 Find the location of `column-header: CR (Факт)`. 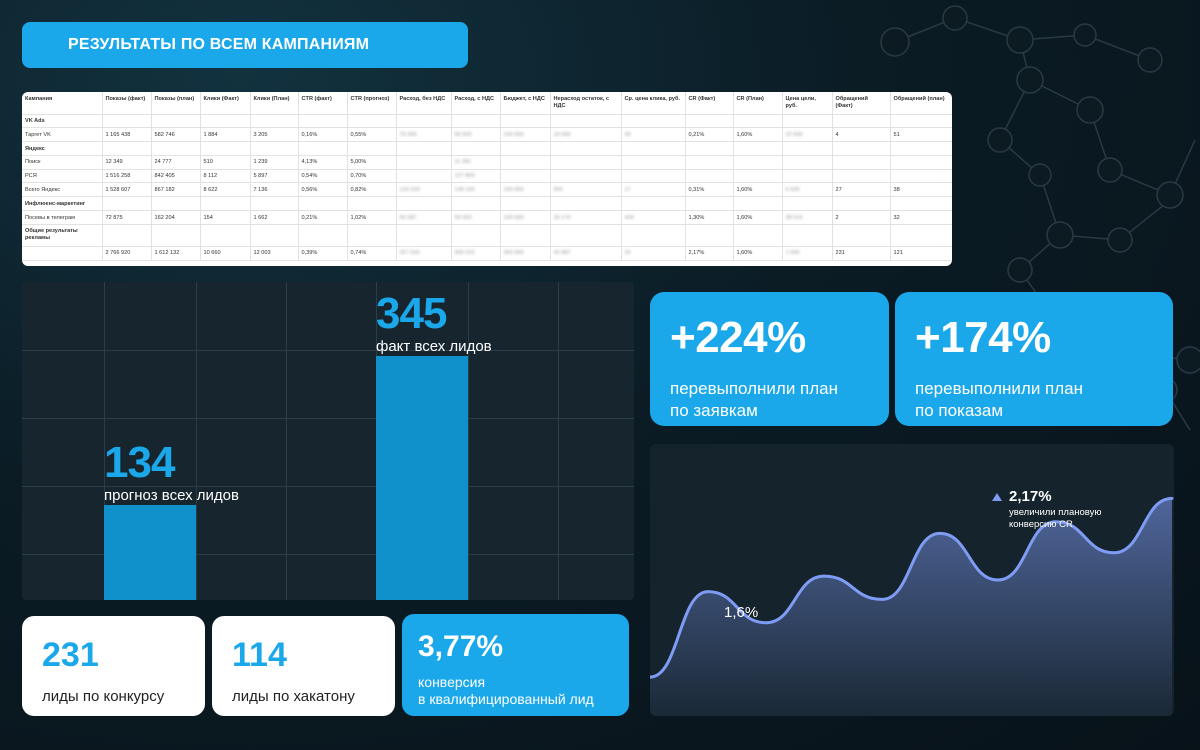

column-header: CR (Факт) is located at coordinates (709, 103).